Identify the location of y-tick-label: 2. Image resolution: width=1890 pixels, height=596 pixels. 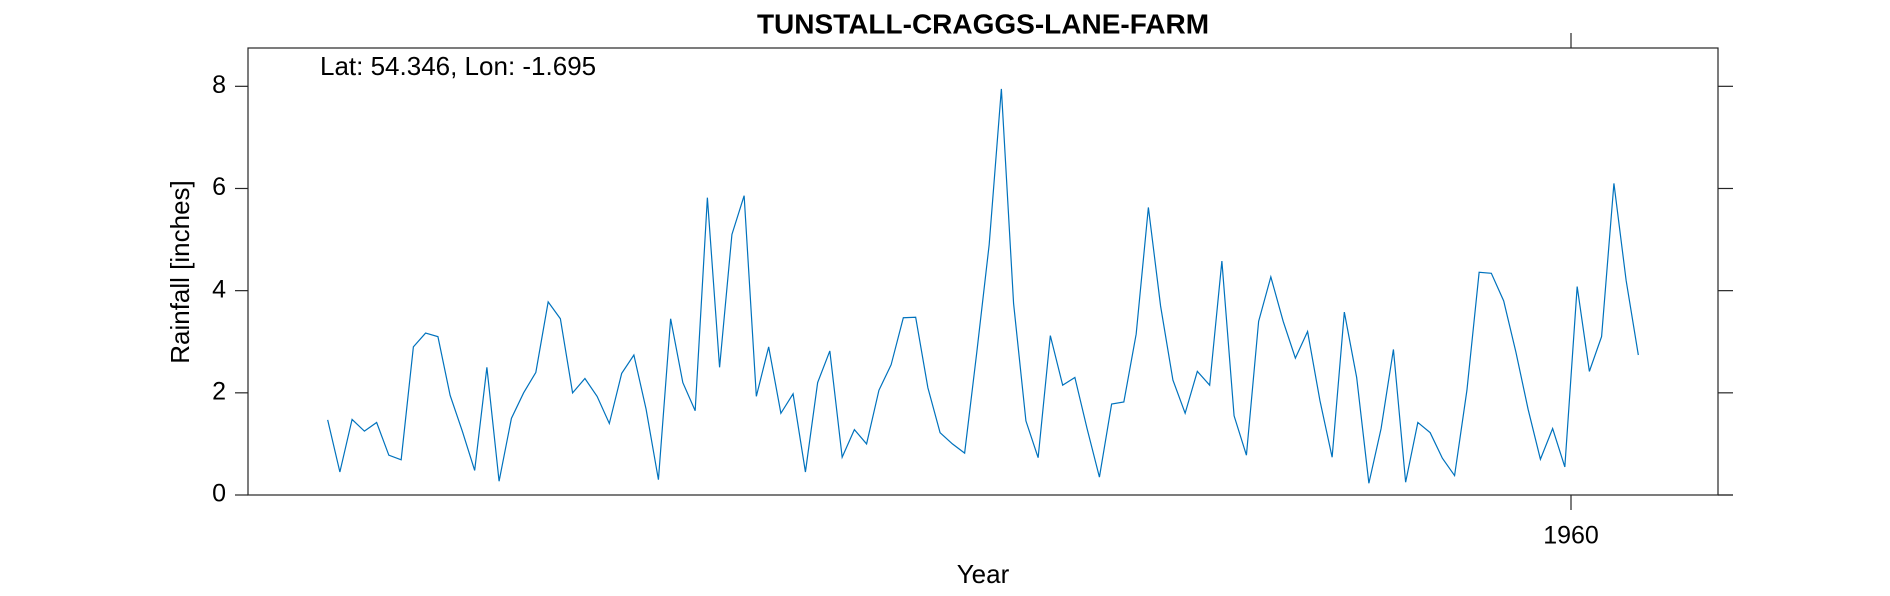
(219, 391).